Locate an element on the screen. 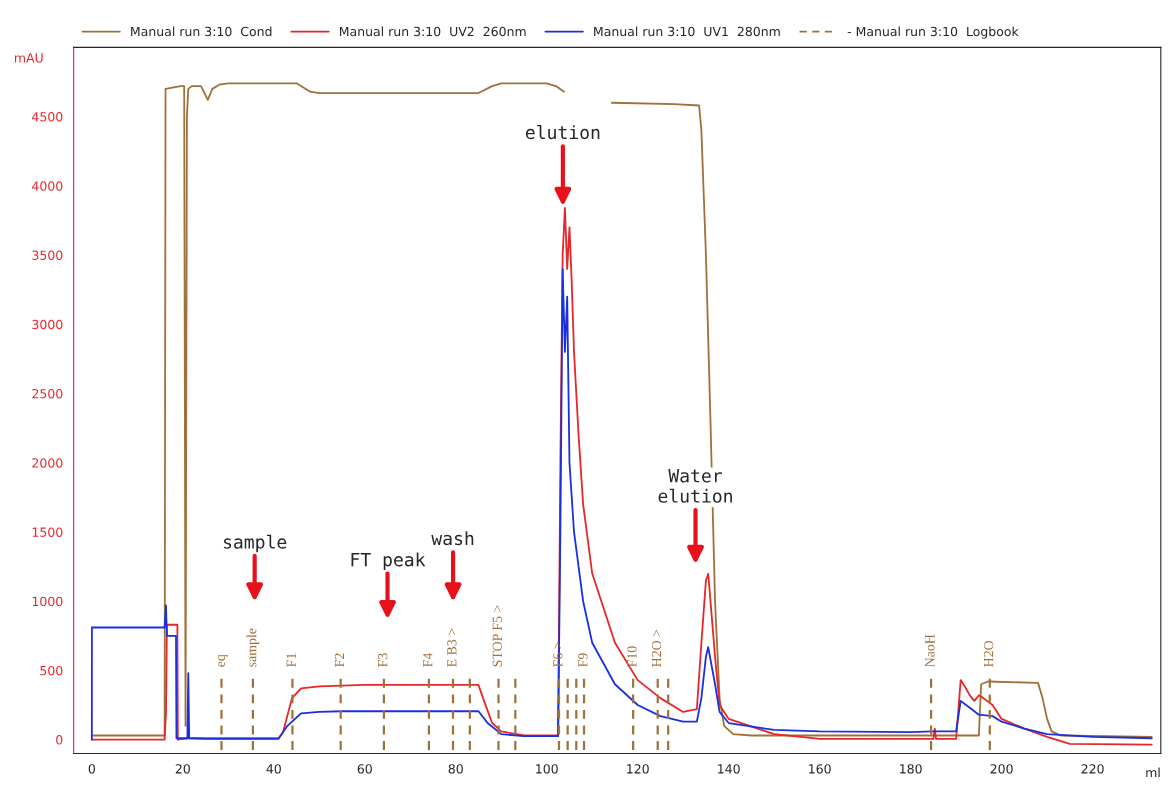 This screenshot has height=789, width=1169. ref-line-label: STOP F5 > is located at coordinates (497, 636).